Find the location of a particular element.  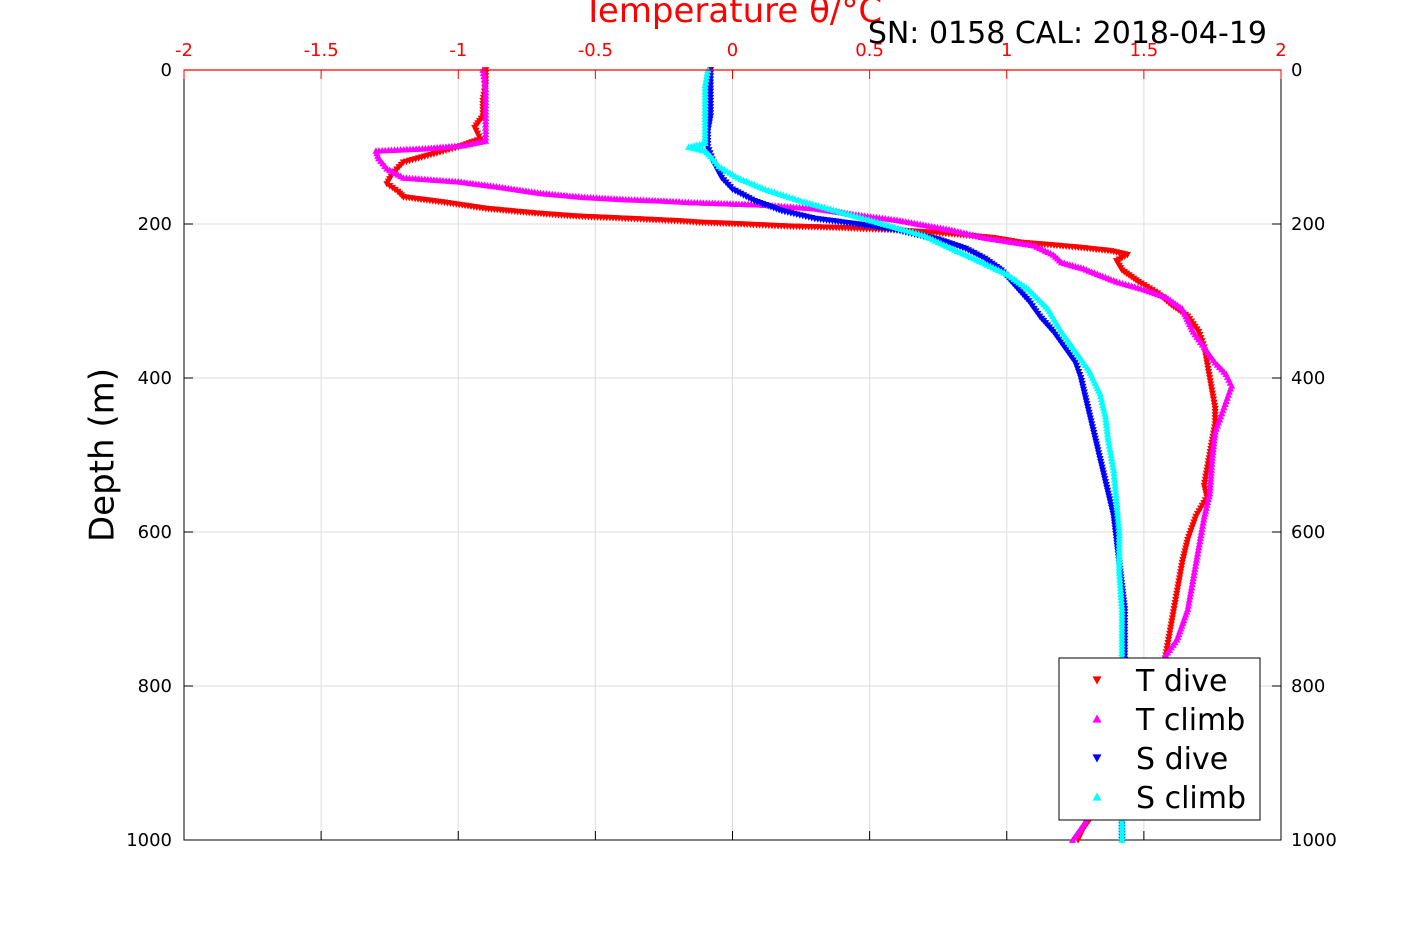

x-tick-label: -0.5 is located at coordinates (595, 50).